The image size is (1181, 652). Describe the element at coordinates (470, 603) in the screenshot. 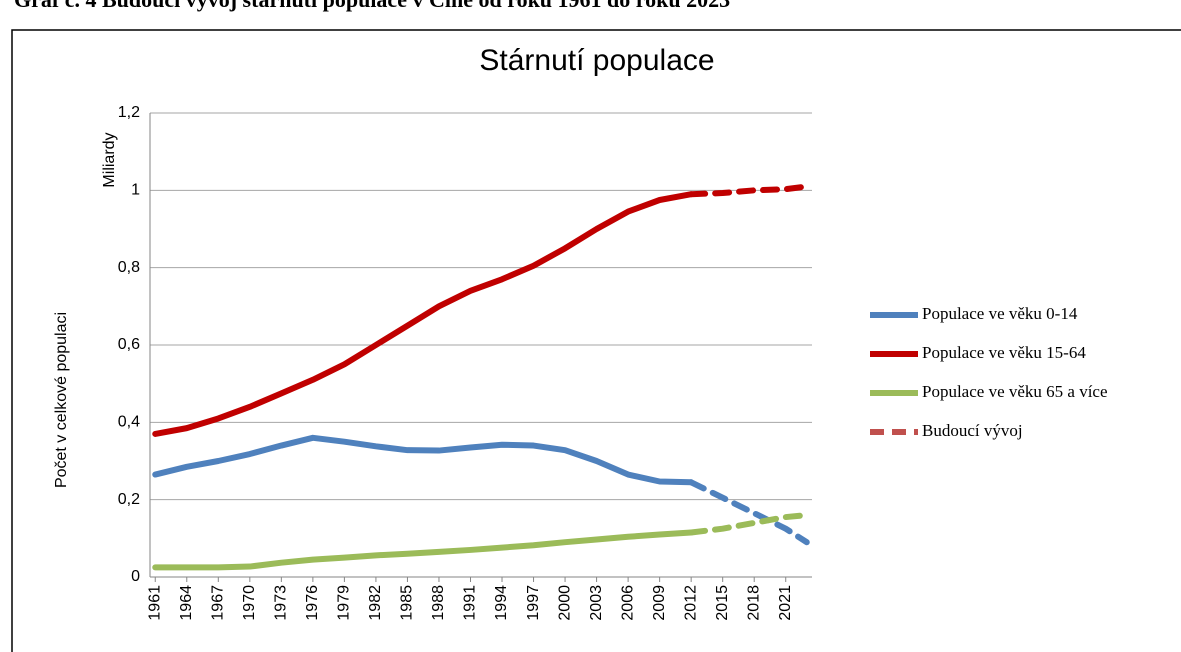

I see `x-tick-label: 1991` at that location.